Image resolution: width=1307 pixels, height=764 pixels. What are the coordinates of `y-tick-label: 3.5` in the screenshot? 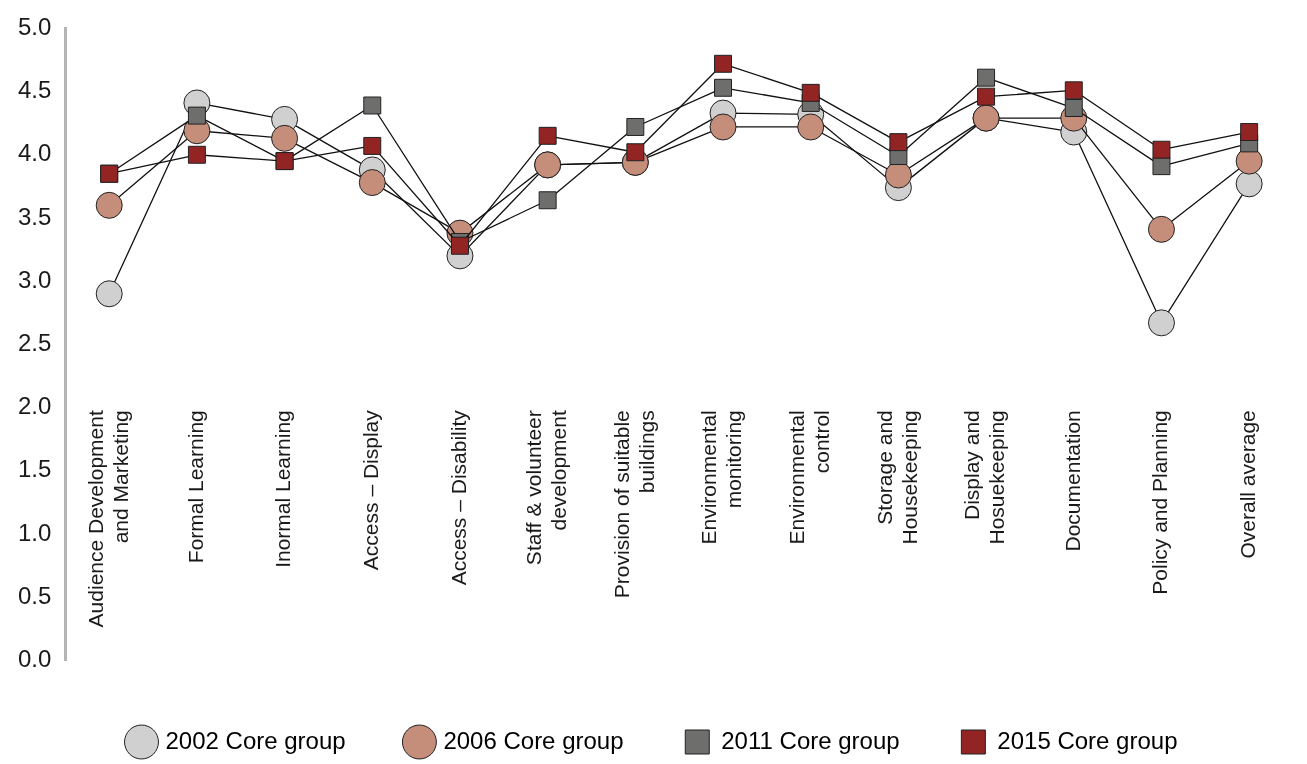 It's located at (34, 216).